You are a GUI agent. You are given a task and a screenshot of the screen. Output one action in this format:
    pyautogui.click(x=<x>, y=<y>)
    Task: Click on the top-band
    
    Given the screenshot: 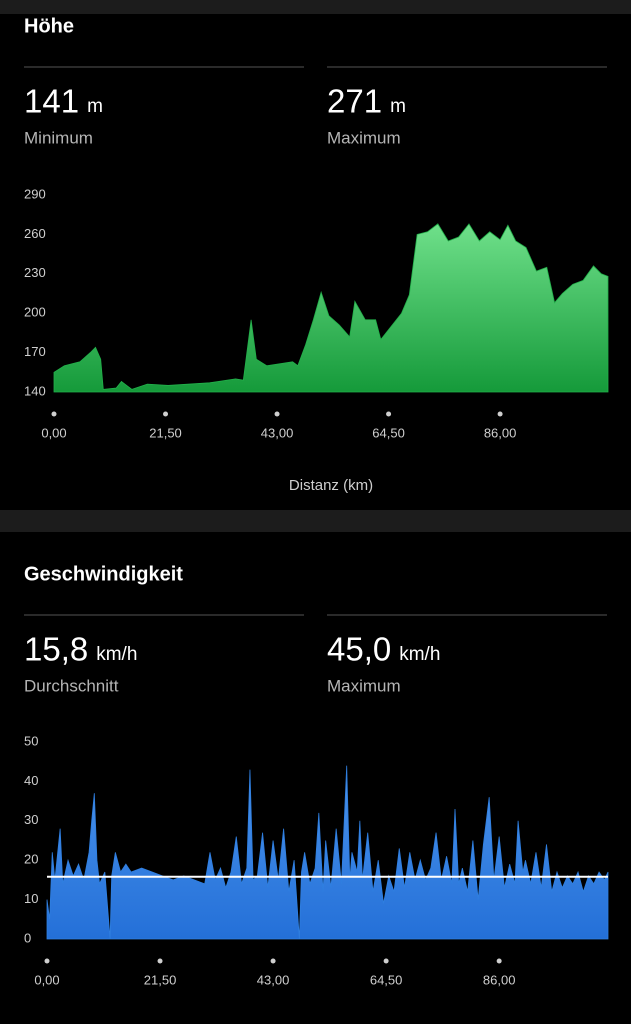 What is the action you would take?
    pyautogui.click(x=315, y=7)
    